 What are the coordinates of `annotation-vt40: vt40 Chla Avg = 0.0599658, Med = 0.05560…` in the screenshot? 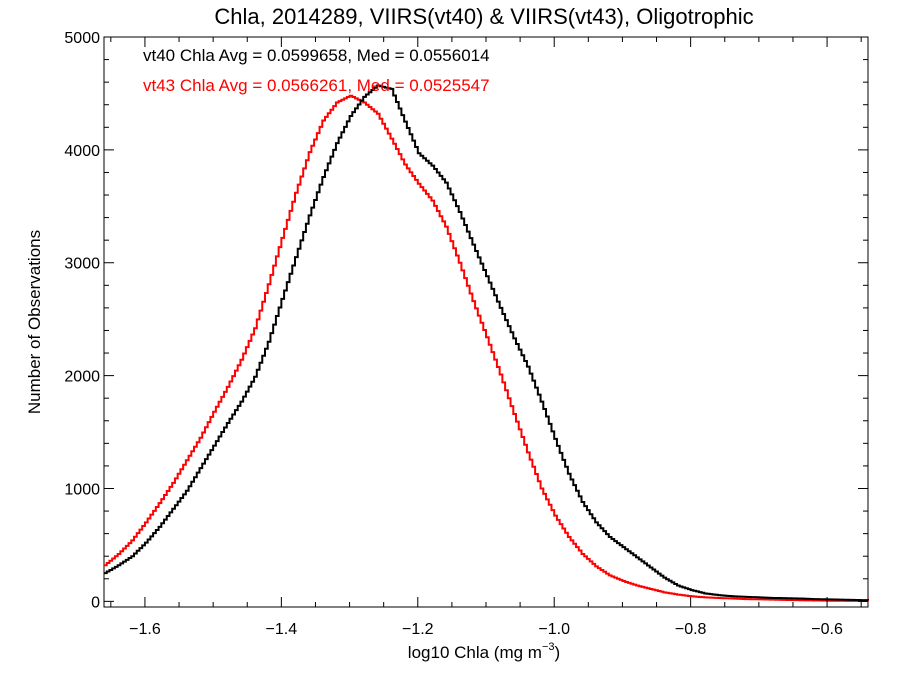 It's located at (316, 55).